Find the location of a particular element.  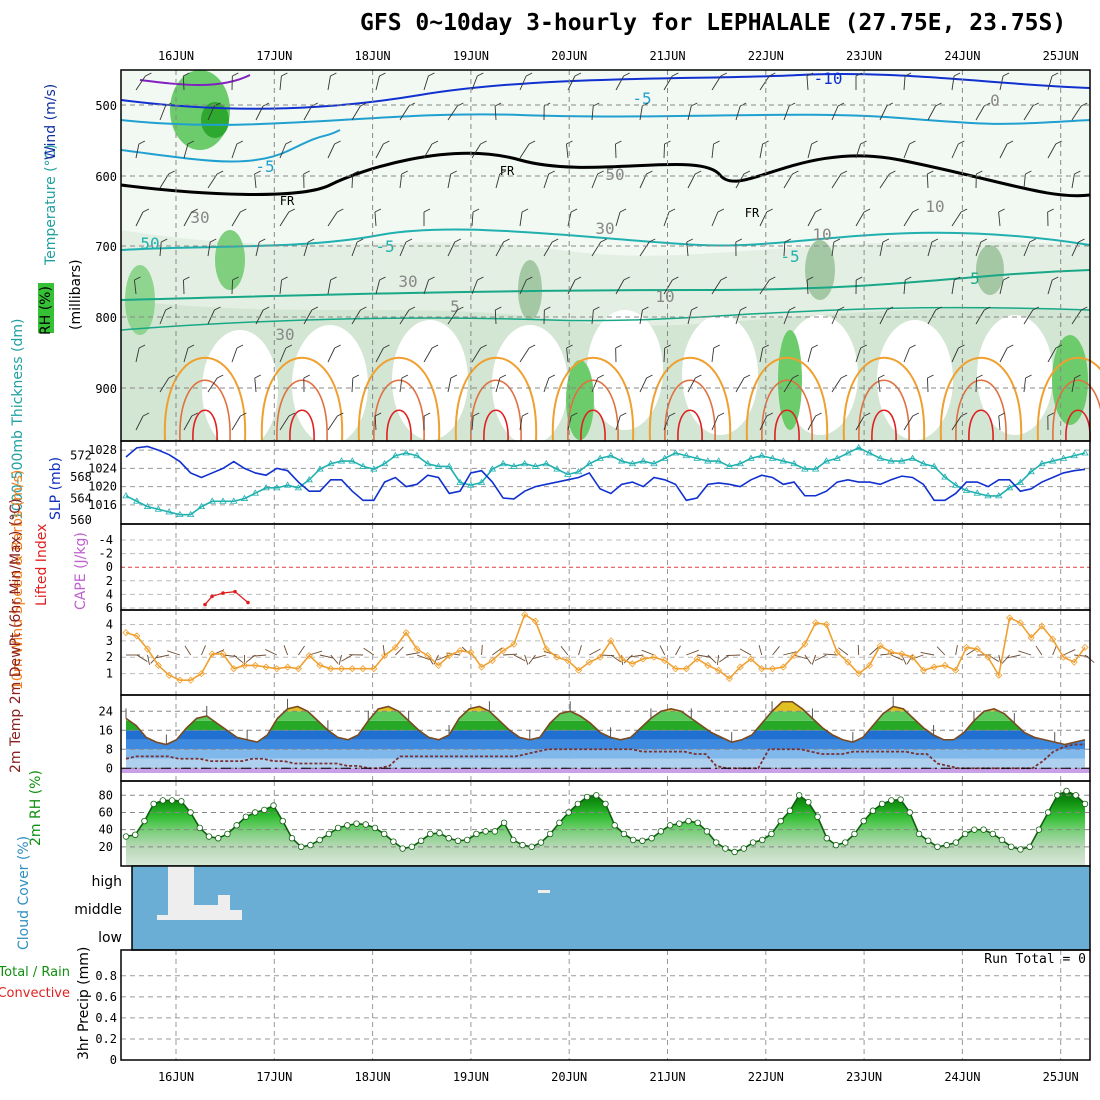

dewpt2m-line is located at coordinates (605, 756).